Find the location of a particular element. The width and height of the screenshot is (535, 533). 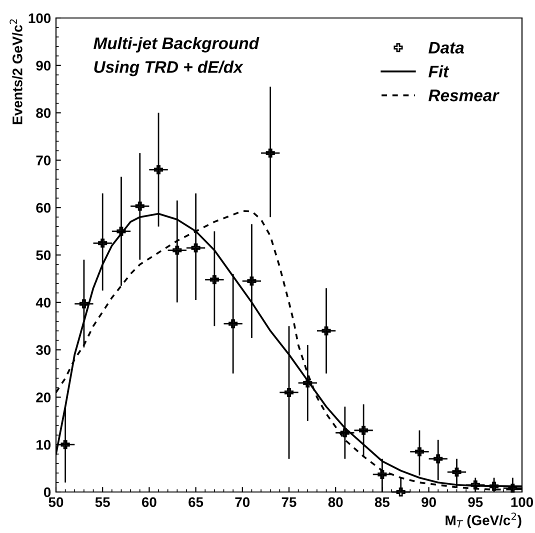

x-tick-label: 100 is located at coordinates (522, 502).